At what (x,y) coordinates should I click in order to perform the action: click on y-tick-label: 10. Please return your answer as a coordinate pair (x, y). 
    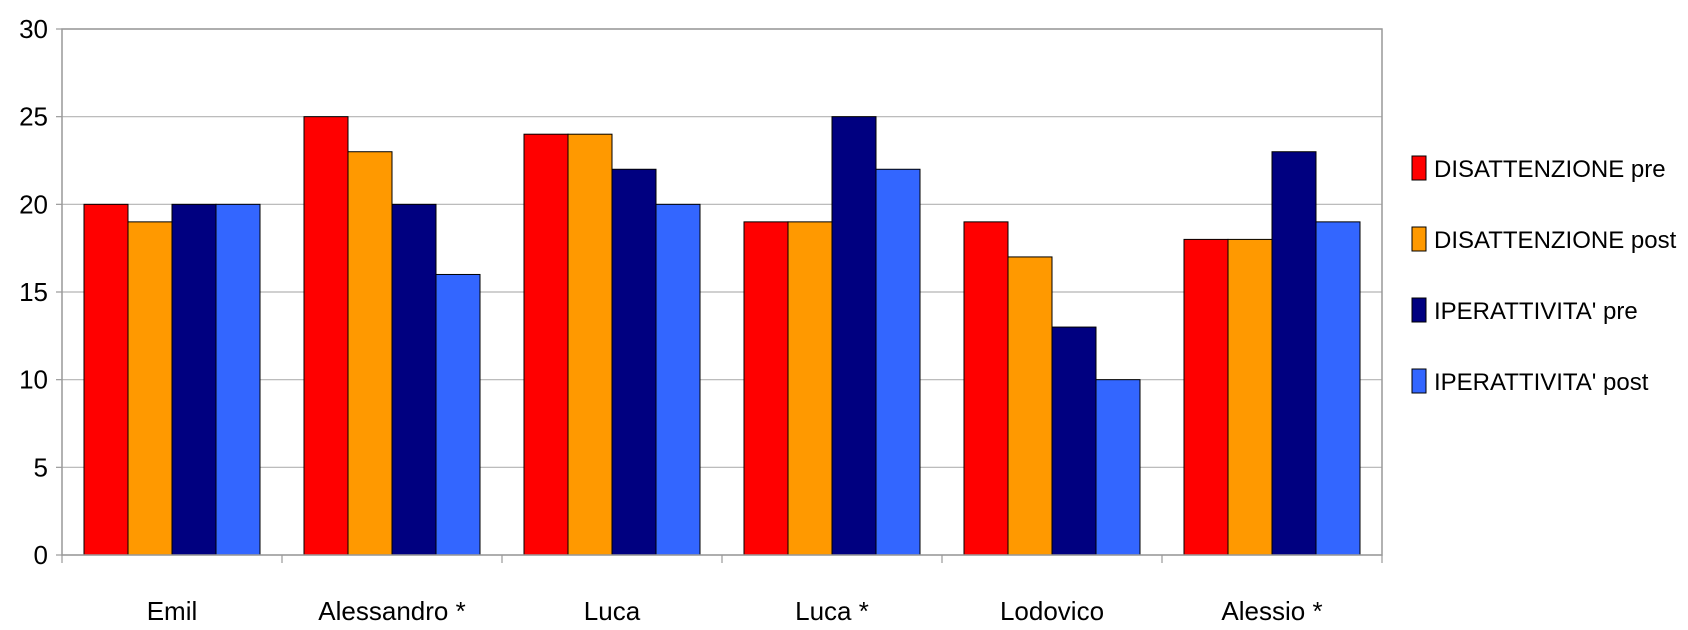
    Looking at the image, I should click on (33, 380).